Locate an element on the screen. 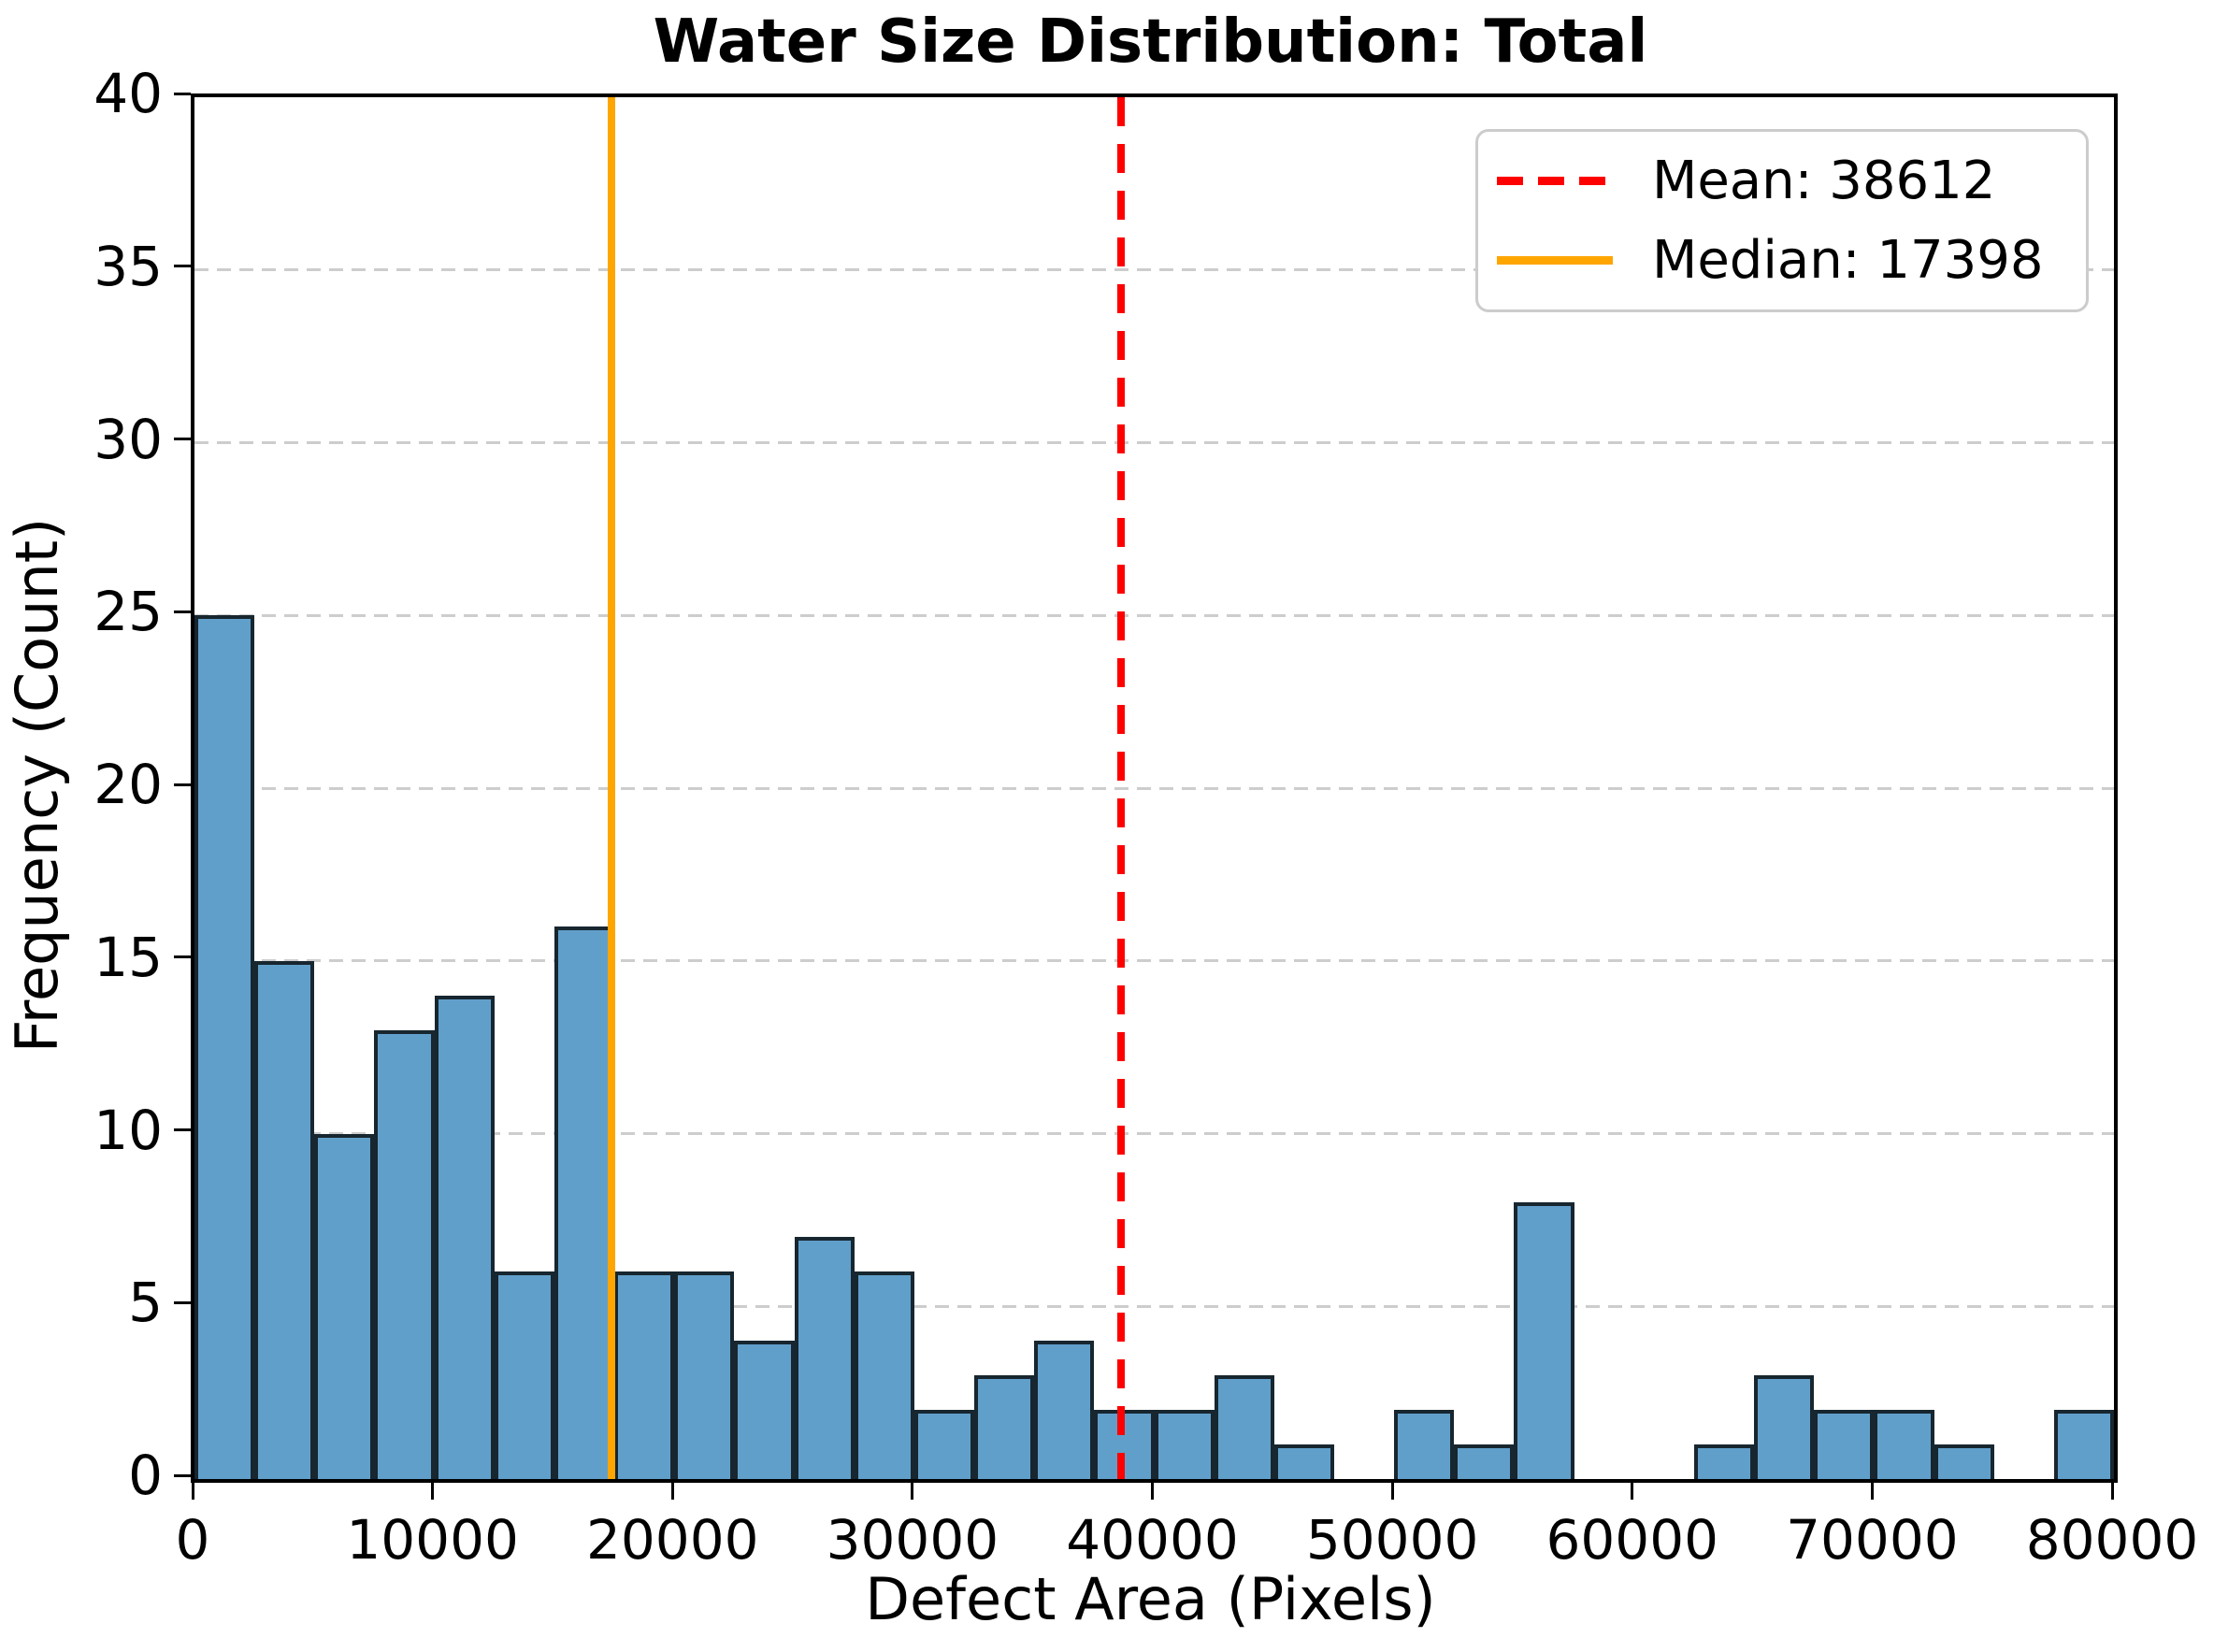 The height and width of the screenshot is (1652, 2214). legend-row-median: Median: 17398 is located at coordinates (1782, 261).